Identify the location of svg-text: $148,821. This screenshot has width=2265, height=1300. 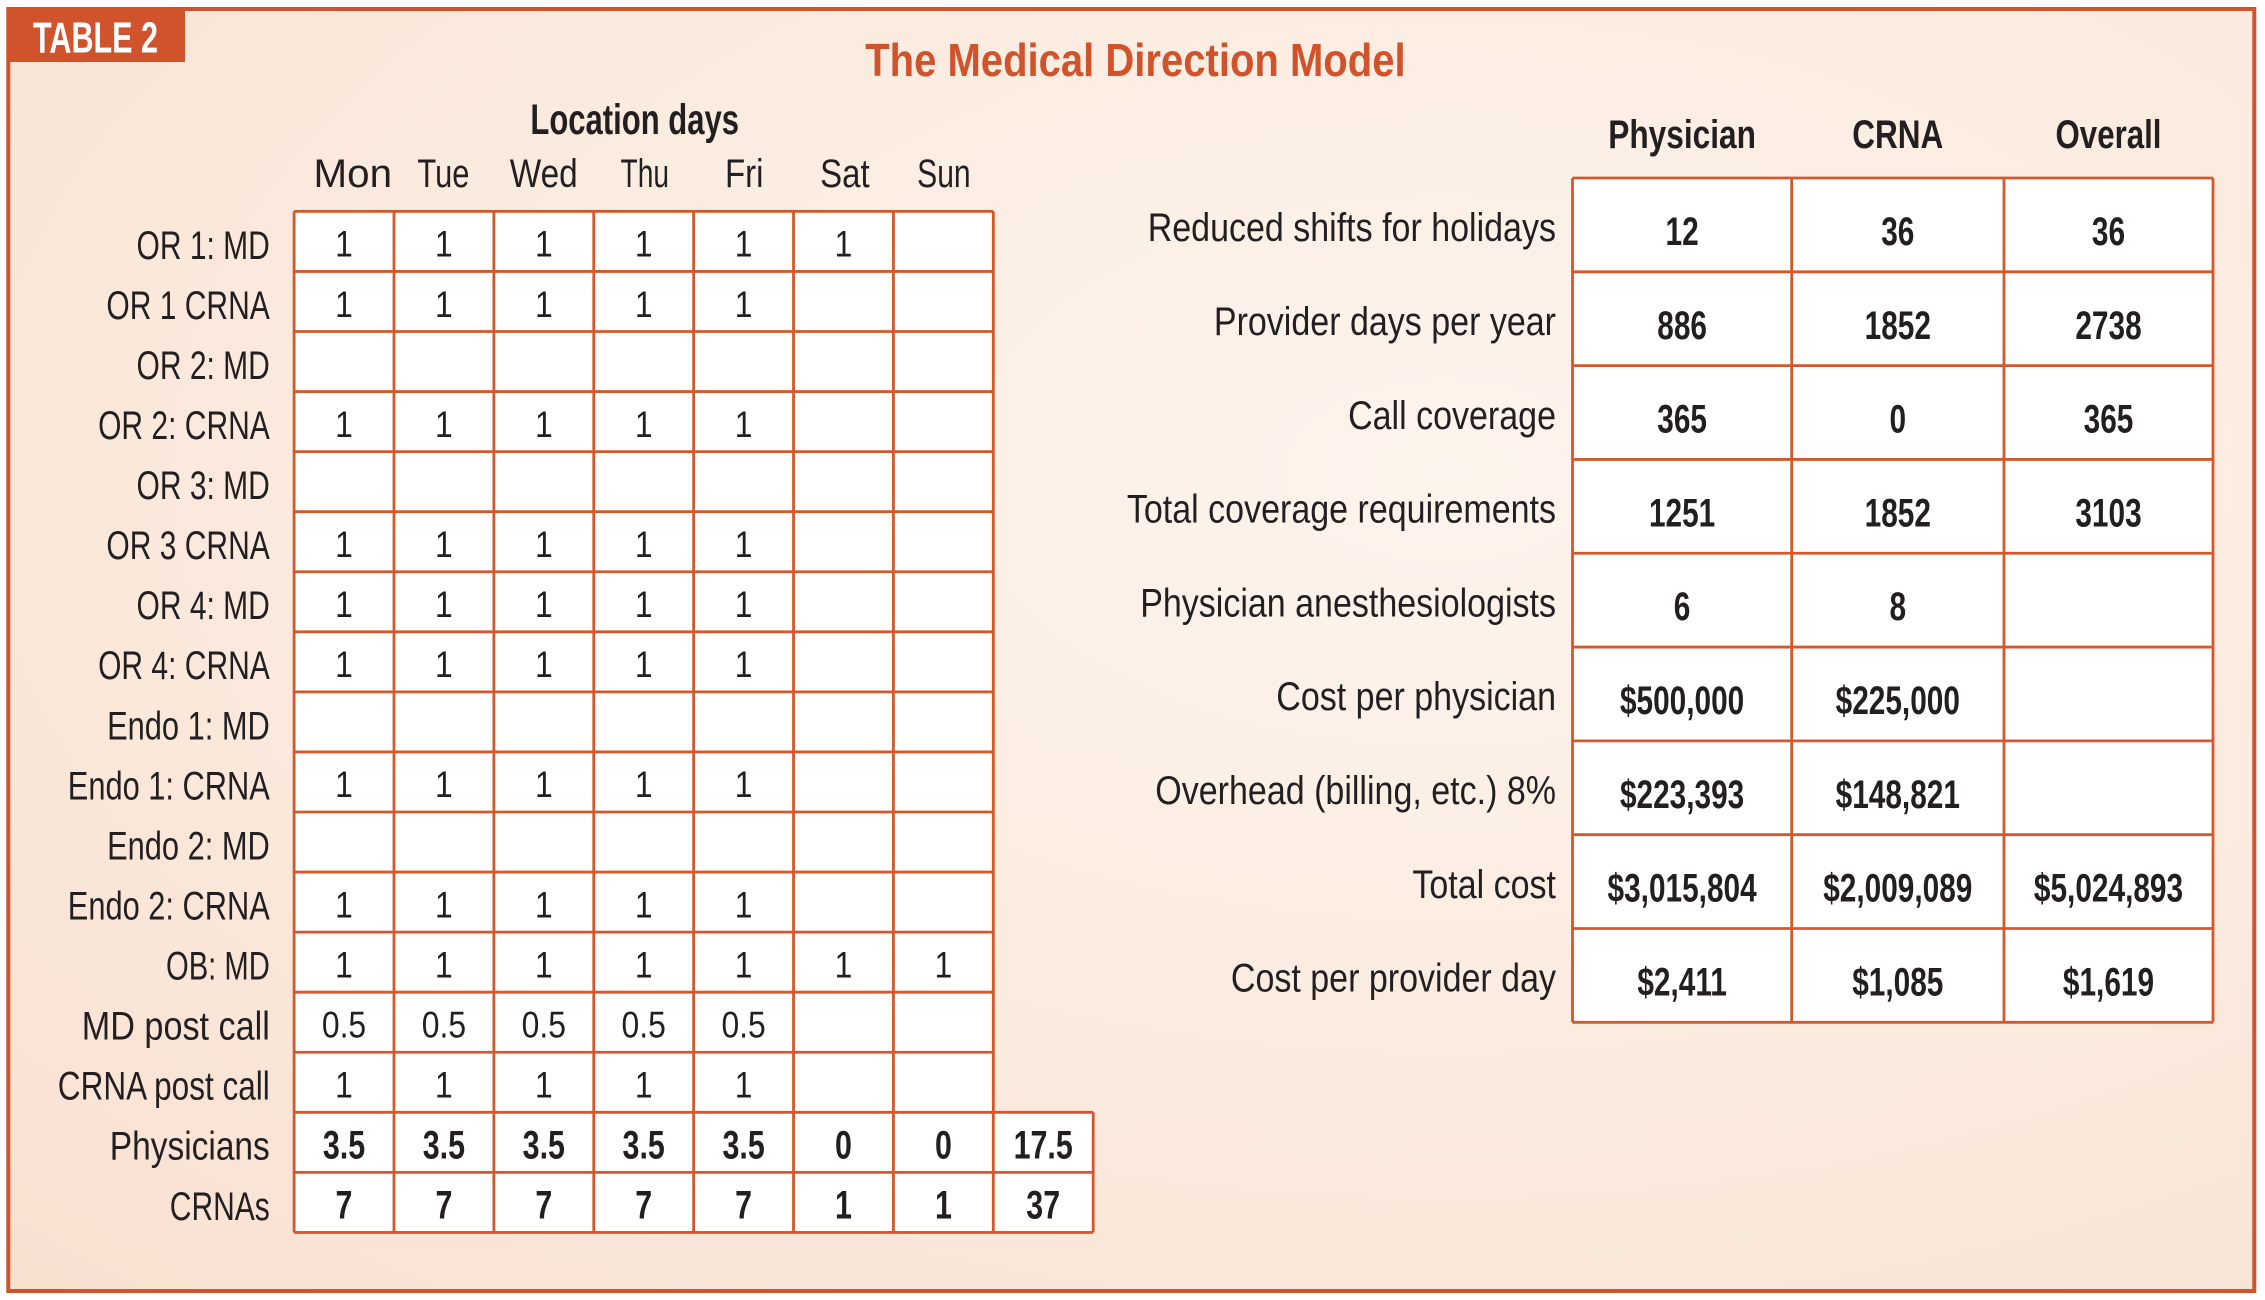
(1898, 795).